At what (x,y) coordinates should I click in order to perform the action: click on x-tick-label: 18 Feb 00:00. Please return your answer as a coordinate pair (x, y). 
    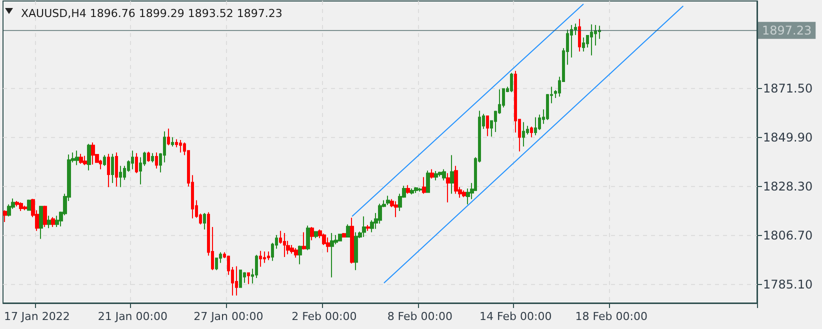
    Looking at the image, I should click on (611, 316).